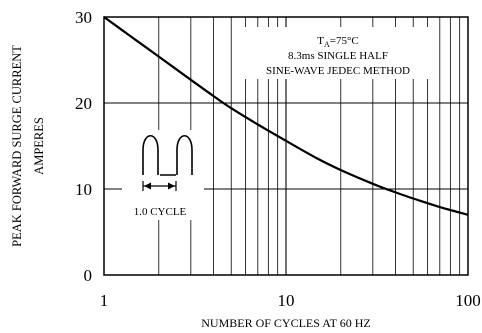 The width and height of the screenshot is (482, 333). I want to click on annotation-line-2: 8.3ms SINGLE HALF, so click(338, 56).